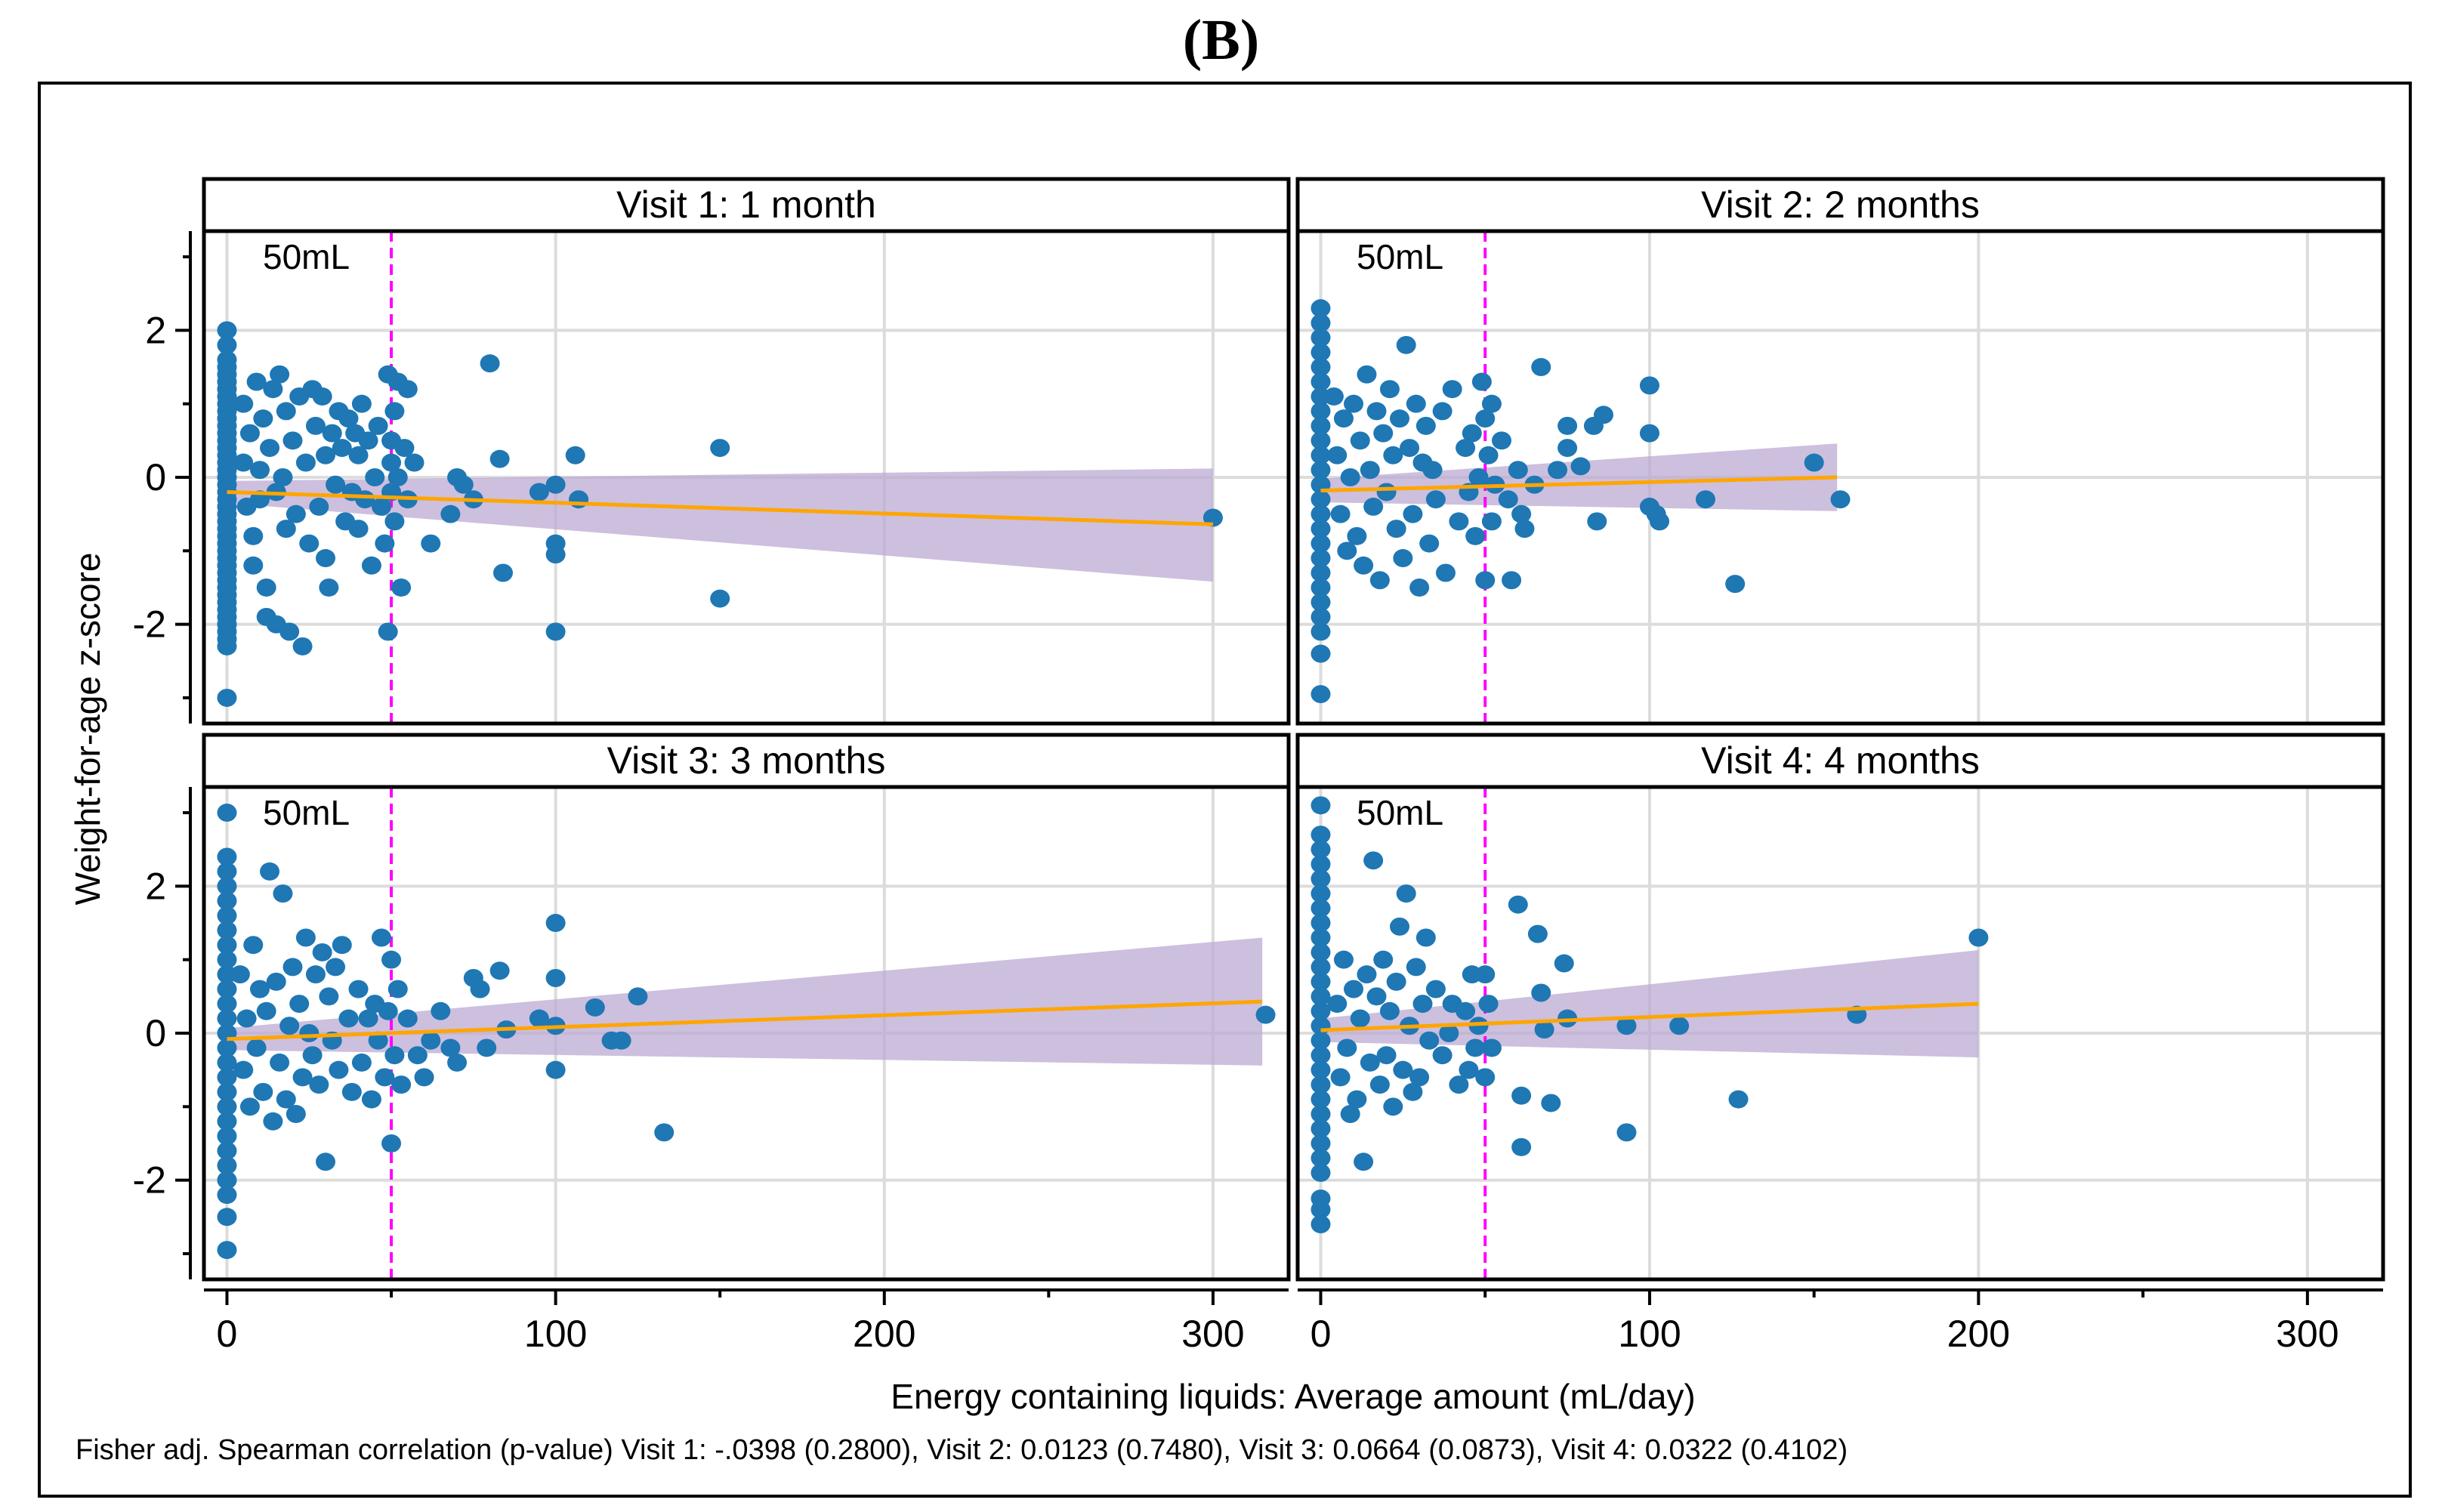  What do you see at coordinates (156, 886) in the screenshot?
I see `y-tick-label: 2` at bounding box center [156, 886].